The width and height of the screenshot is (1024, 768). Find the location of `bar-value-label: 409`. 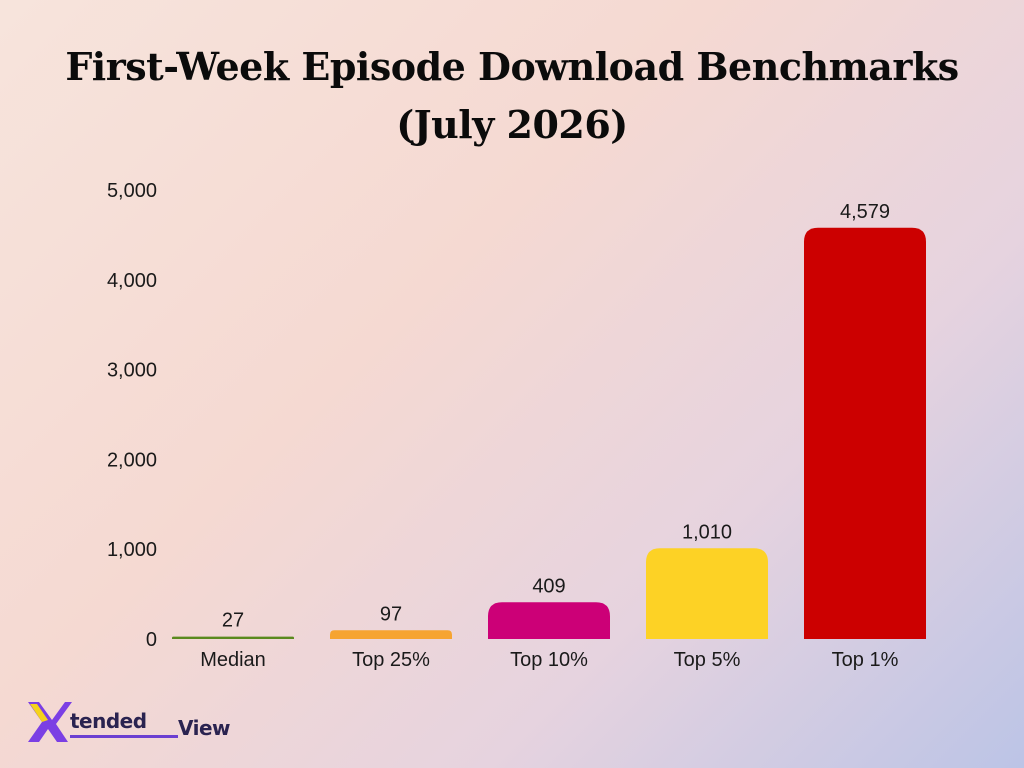

bar-value-label: 409 is located at coordinates (548, 586).